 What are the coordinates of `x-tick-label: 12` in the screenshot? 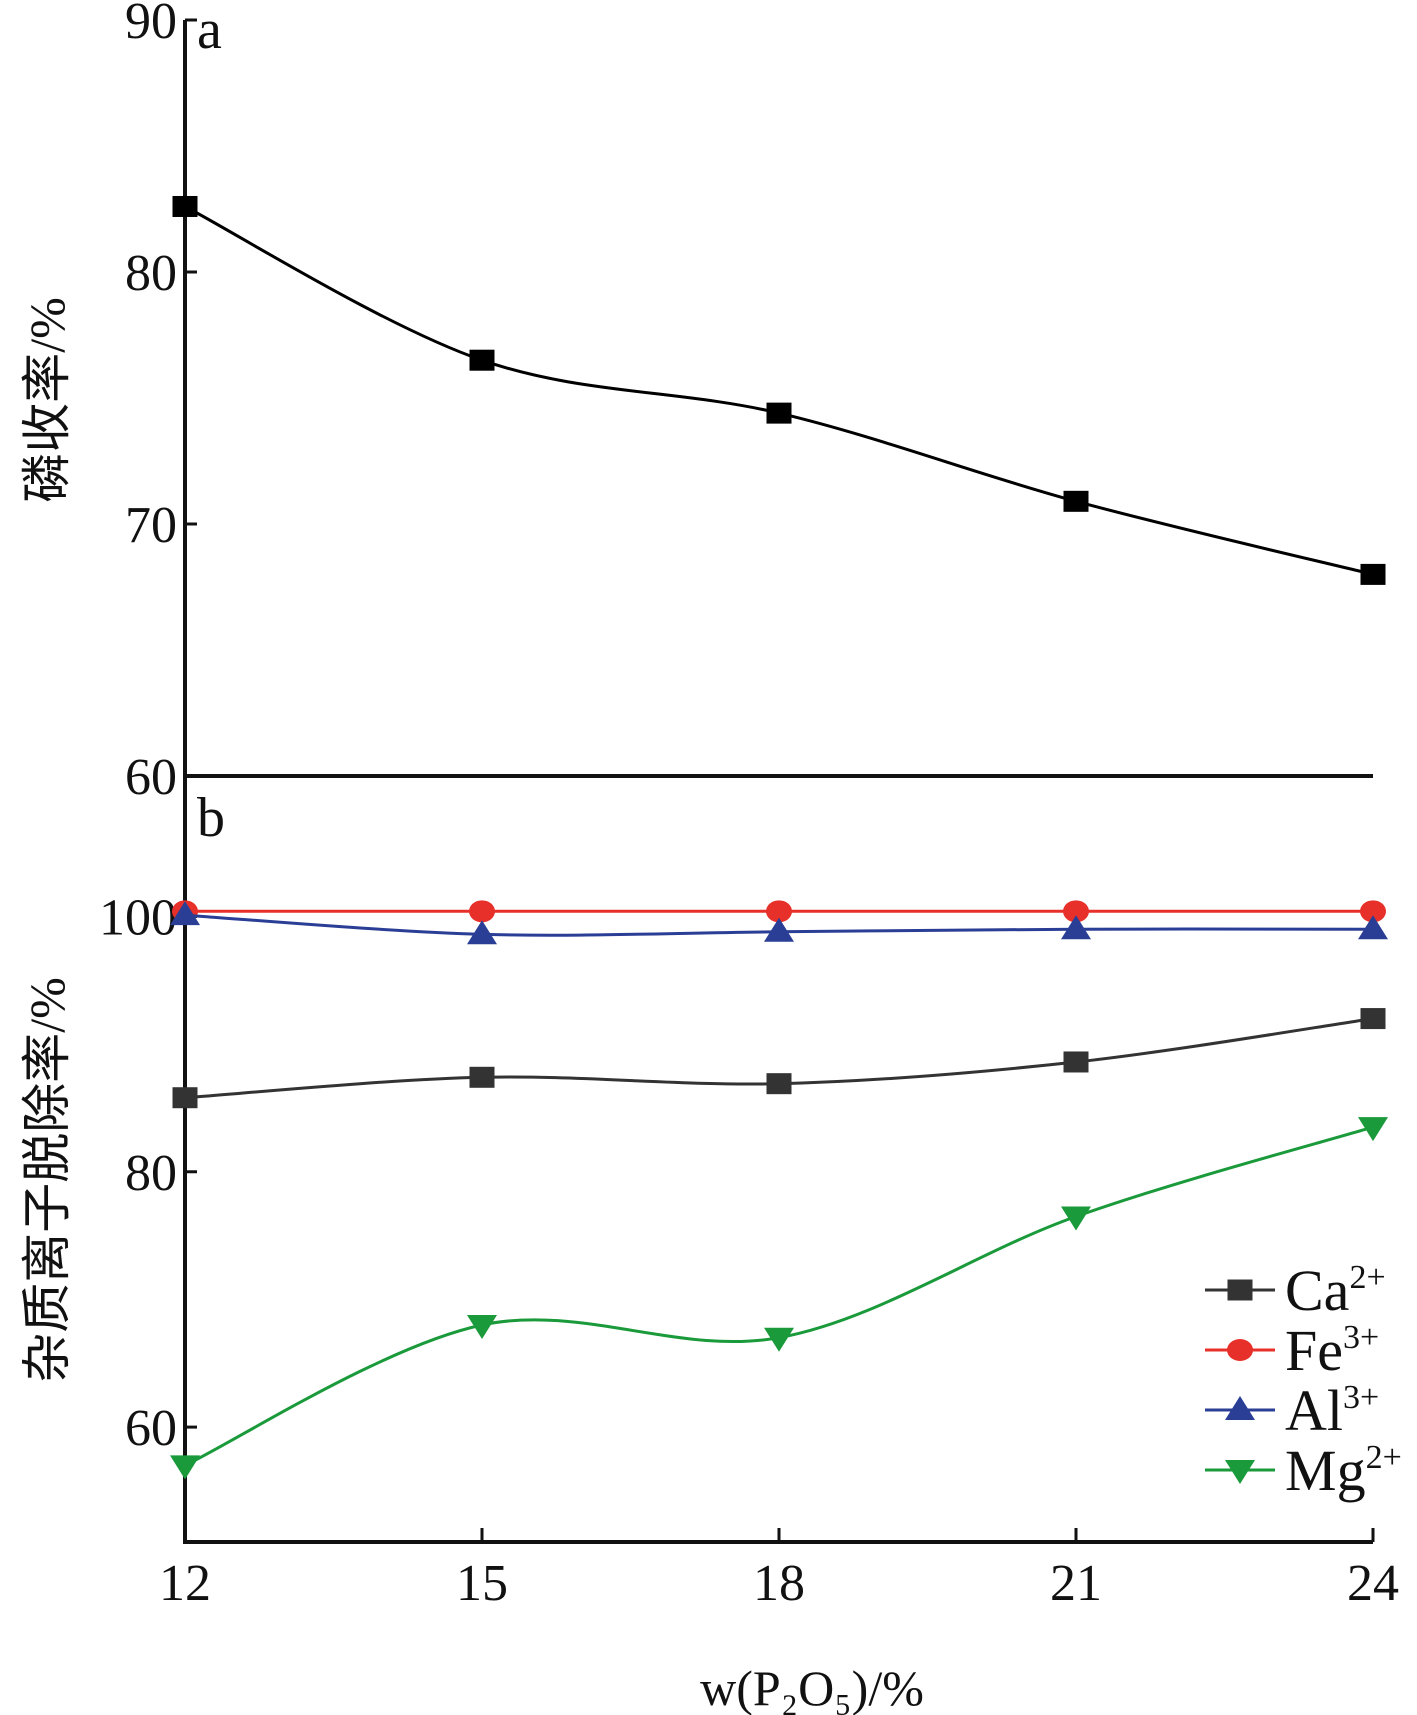 It's located at (185, 1583).